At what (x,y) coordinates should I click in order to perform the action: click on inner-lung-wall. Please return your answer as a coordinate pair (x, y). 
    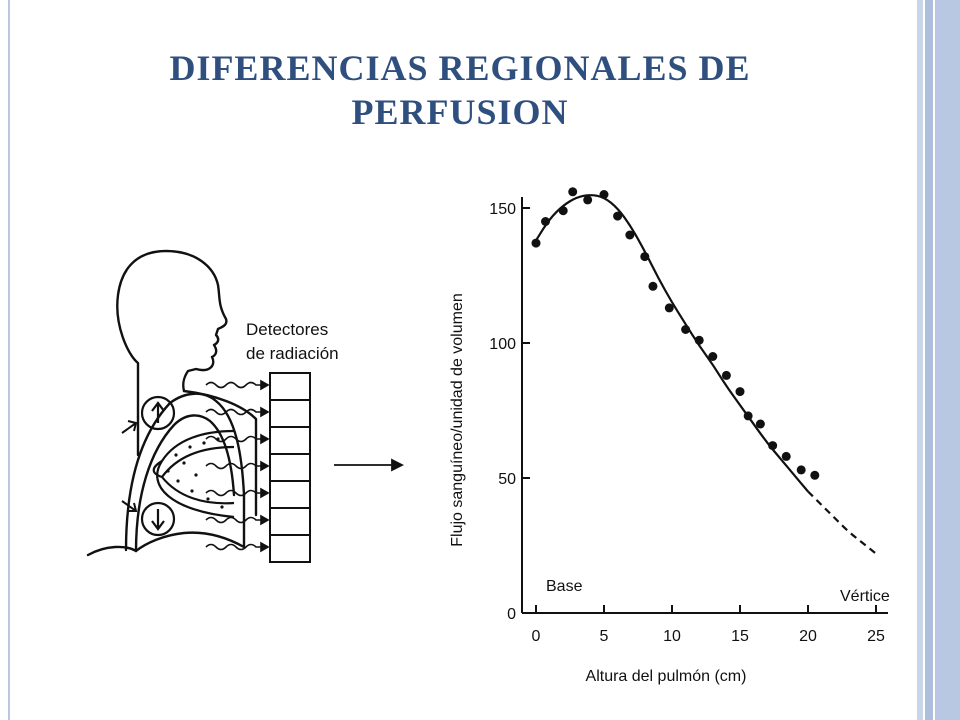
    Looking at the image, I should click on (185, 483).